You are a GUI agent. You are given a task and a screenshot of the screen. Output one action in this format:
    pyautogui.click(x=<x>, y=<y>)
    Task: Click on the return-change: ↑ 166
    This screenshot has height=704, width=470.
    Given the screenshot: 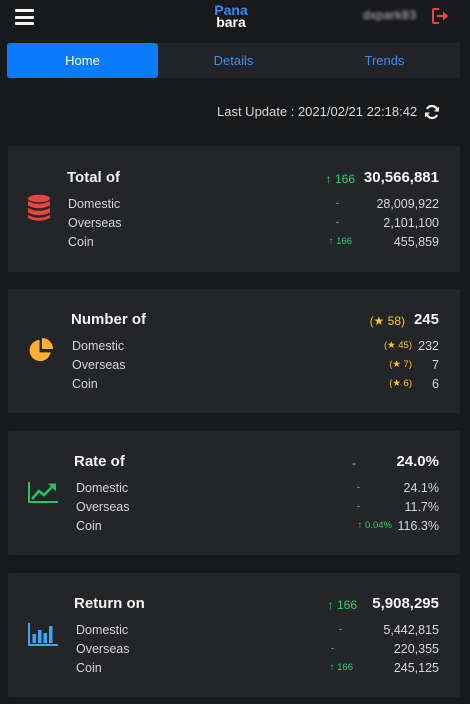 What is the action you would take?
    pyautogui.click(x=342, y=605)
    